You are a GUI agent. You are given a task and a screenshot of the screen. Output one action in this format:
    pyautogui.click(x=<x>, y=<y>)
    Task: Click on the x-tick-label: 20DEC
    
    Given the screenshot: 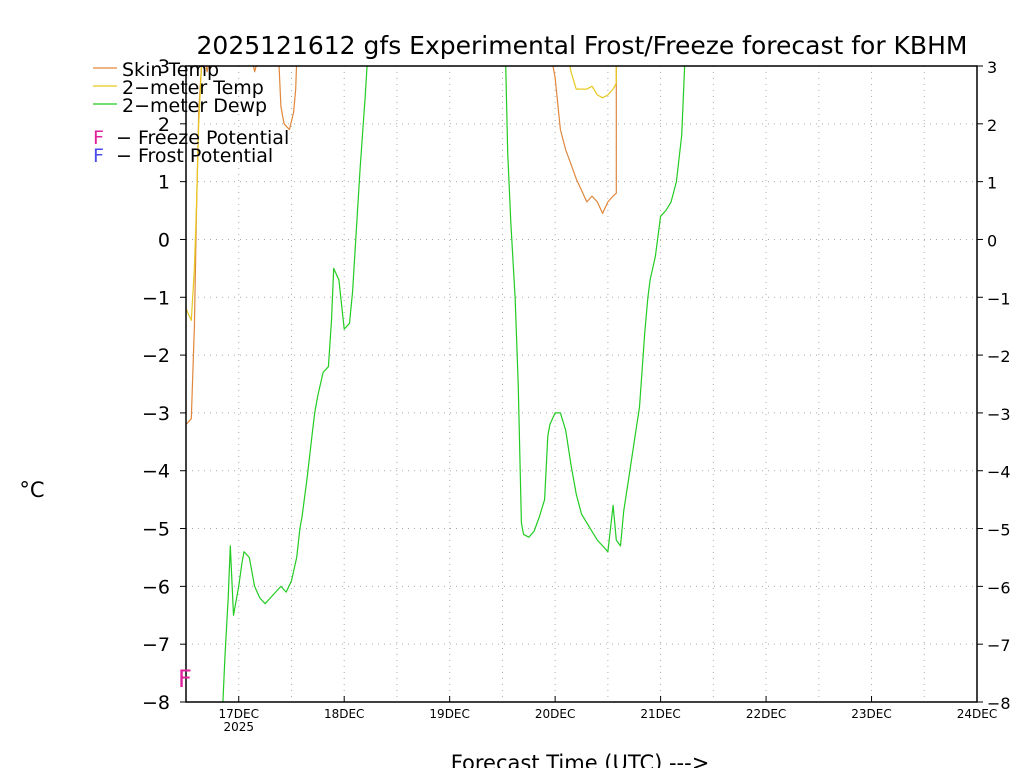 What is the action you would take?
    pyautogui.click(x=555, y=714)
    